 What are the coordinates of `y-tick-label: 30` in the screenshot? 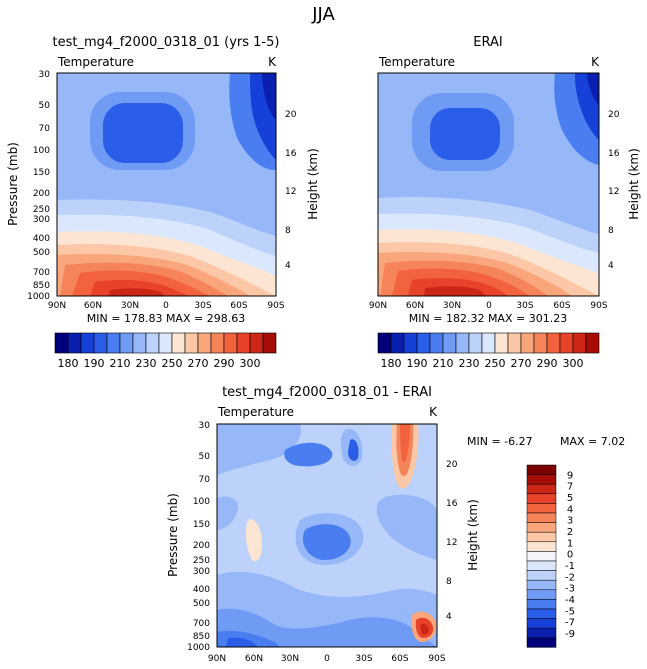 It's located at (45, 75).